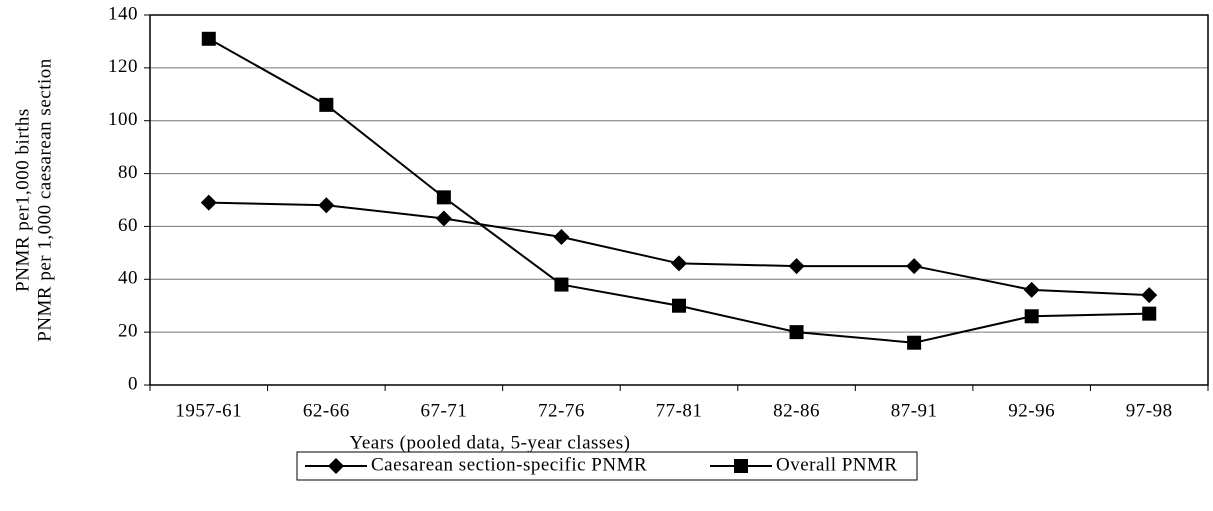 Image resolution: width=1213 pixels, height=511 pixels. Describe the element at coordinates (509, 464) in the screenshot. I see `legend-label: Caesarean section-specific PNMR` at that location.